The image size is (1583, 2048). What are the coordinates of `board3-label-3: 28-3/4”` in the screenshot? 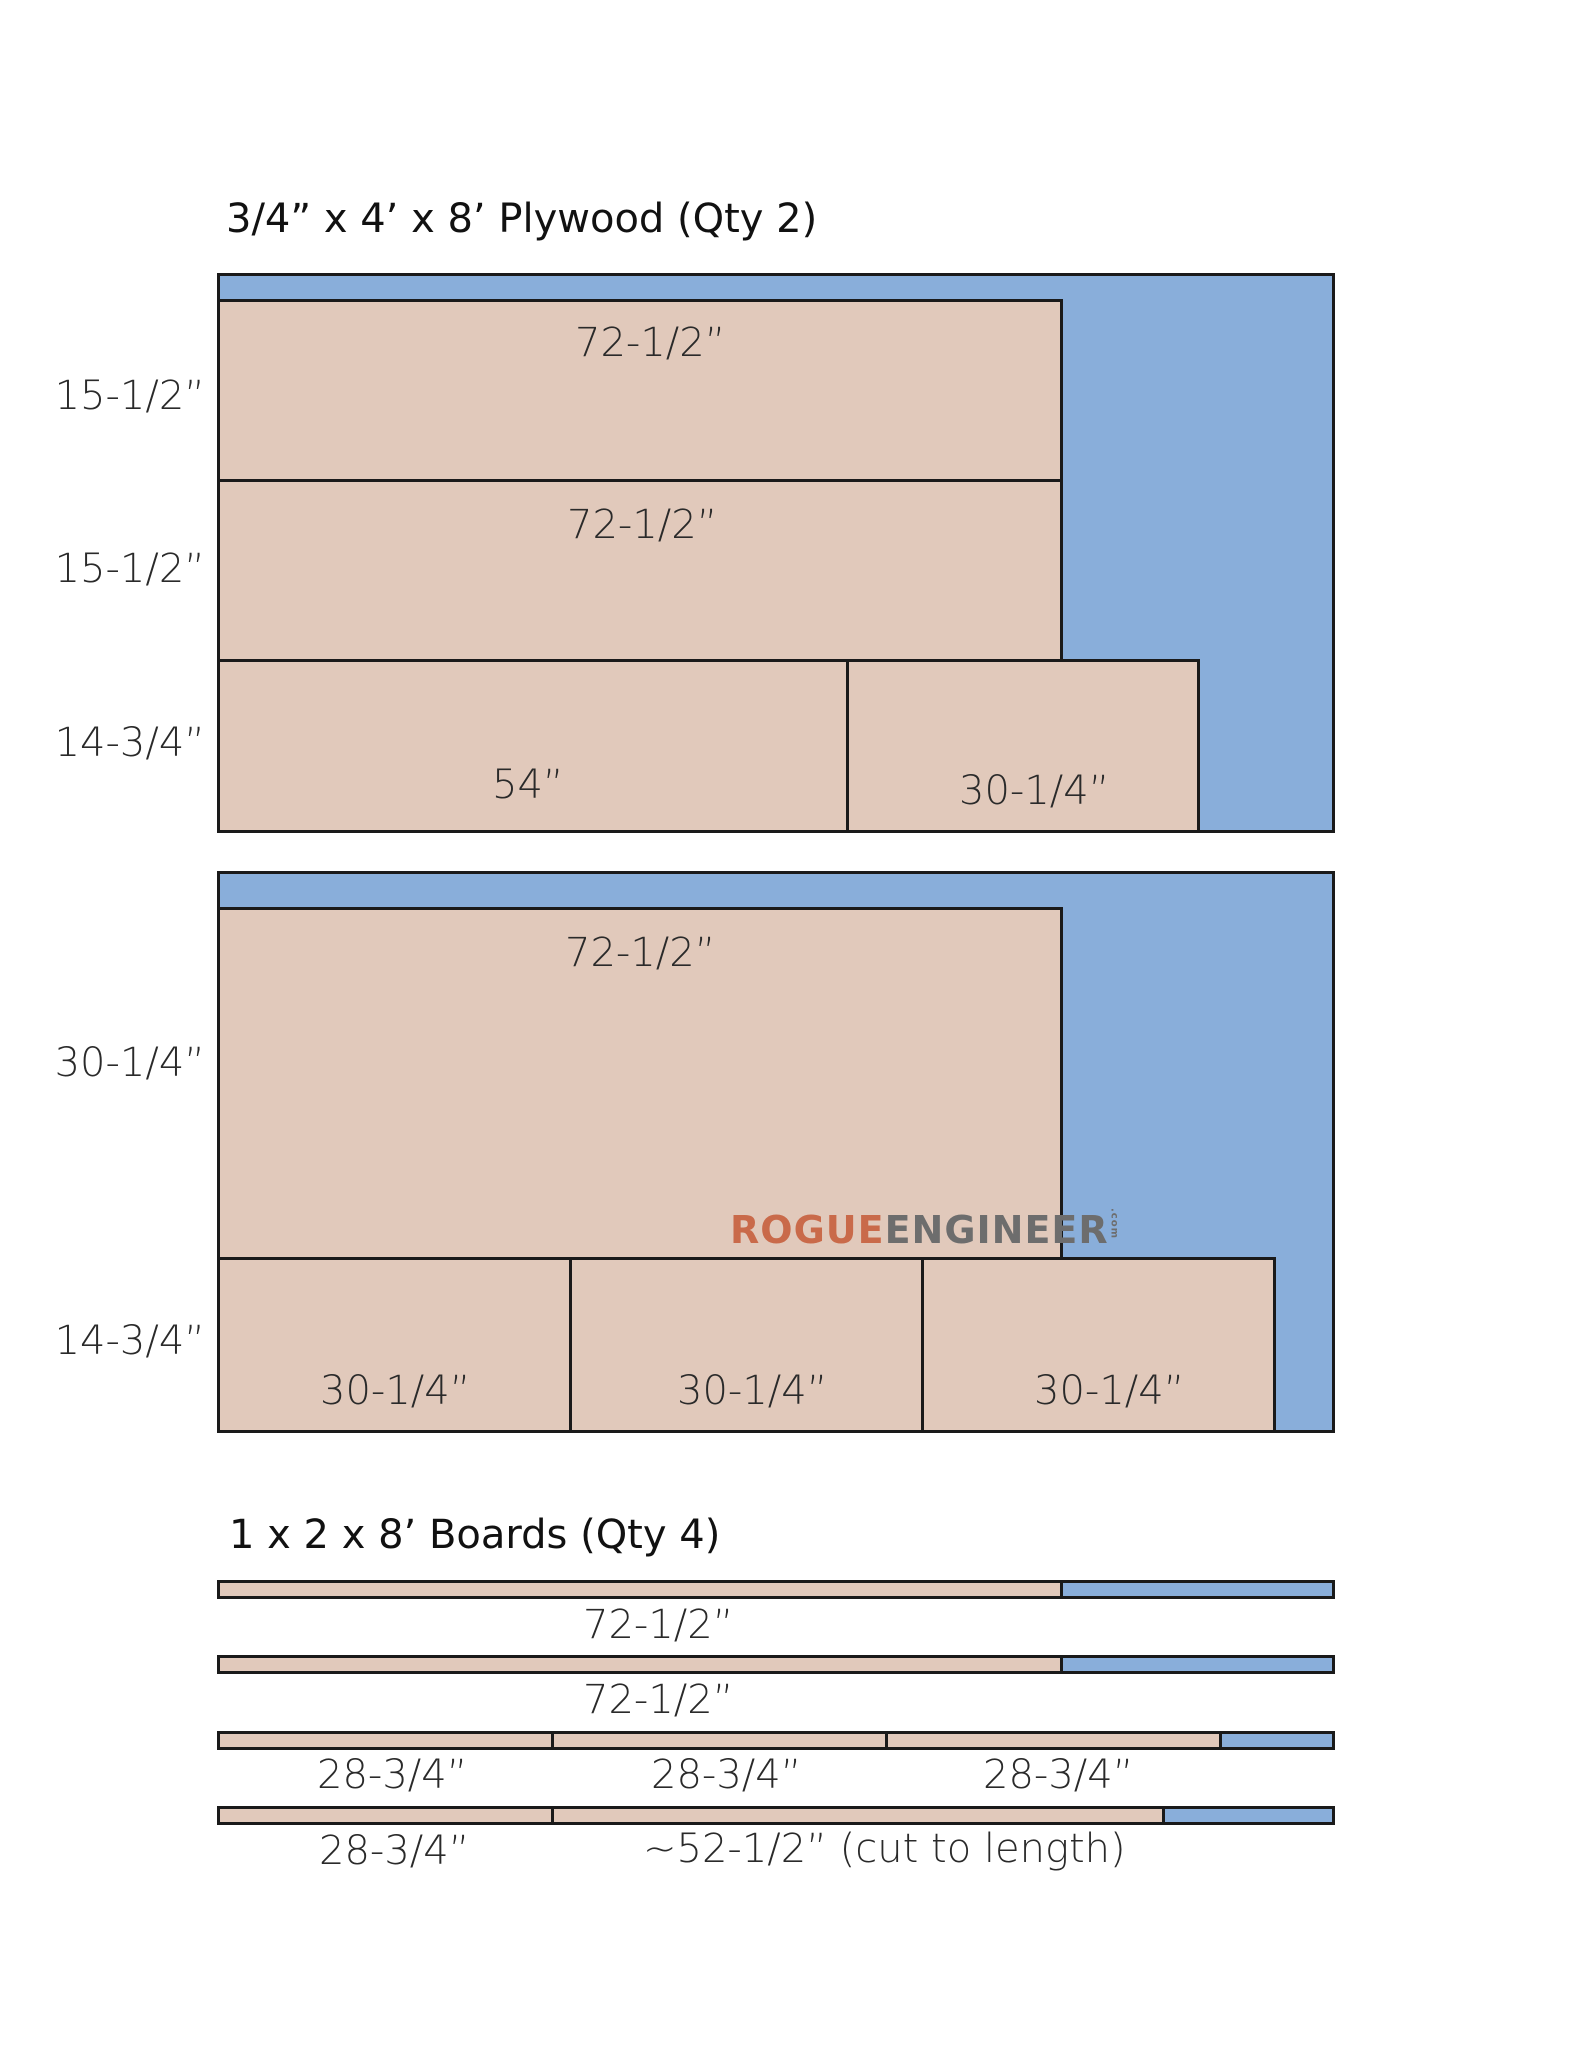 It's located at (1058, 1775).